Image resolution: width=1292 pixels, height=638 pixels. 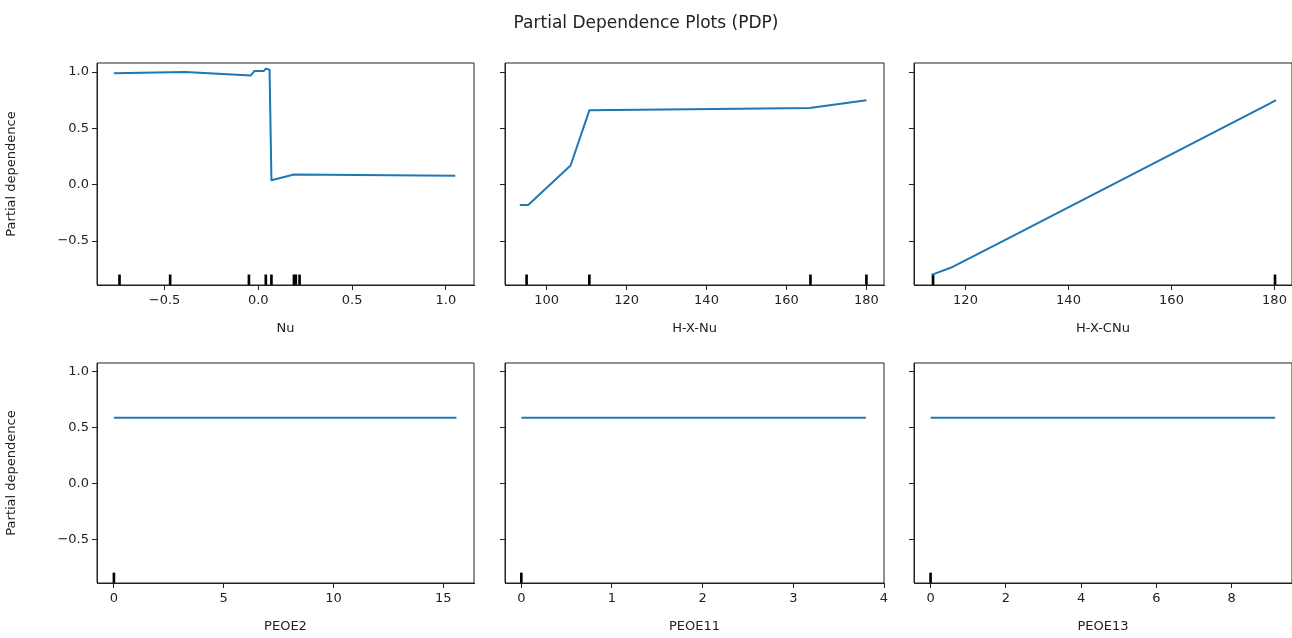 I want to click on x-tick-label: 0.0, so click(x=258, y=300).